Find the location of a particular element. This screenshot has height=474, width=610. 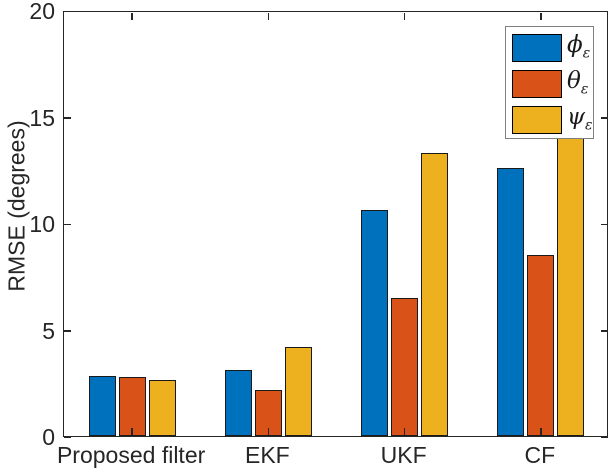

bar-phi-epsilon-proposed-filter is located at coordinates (102, 406).